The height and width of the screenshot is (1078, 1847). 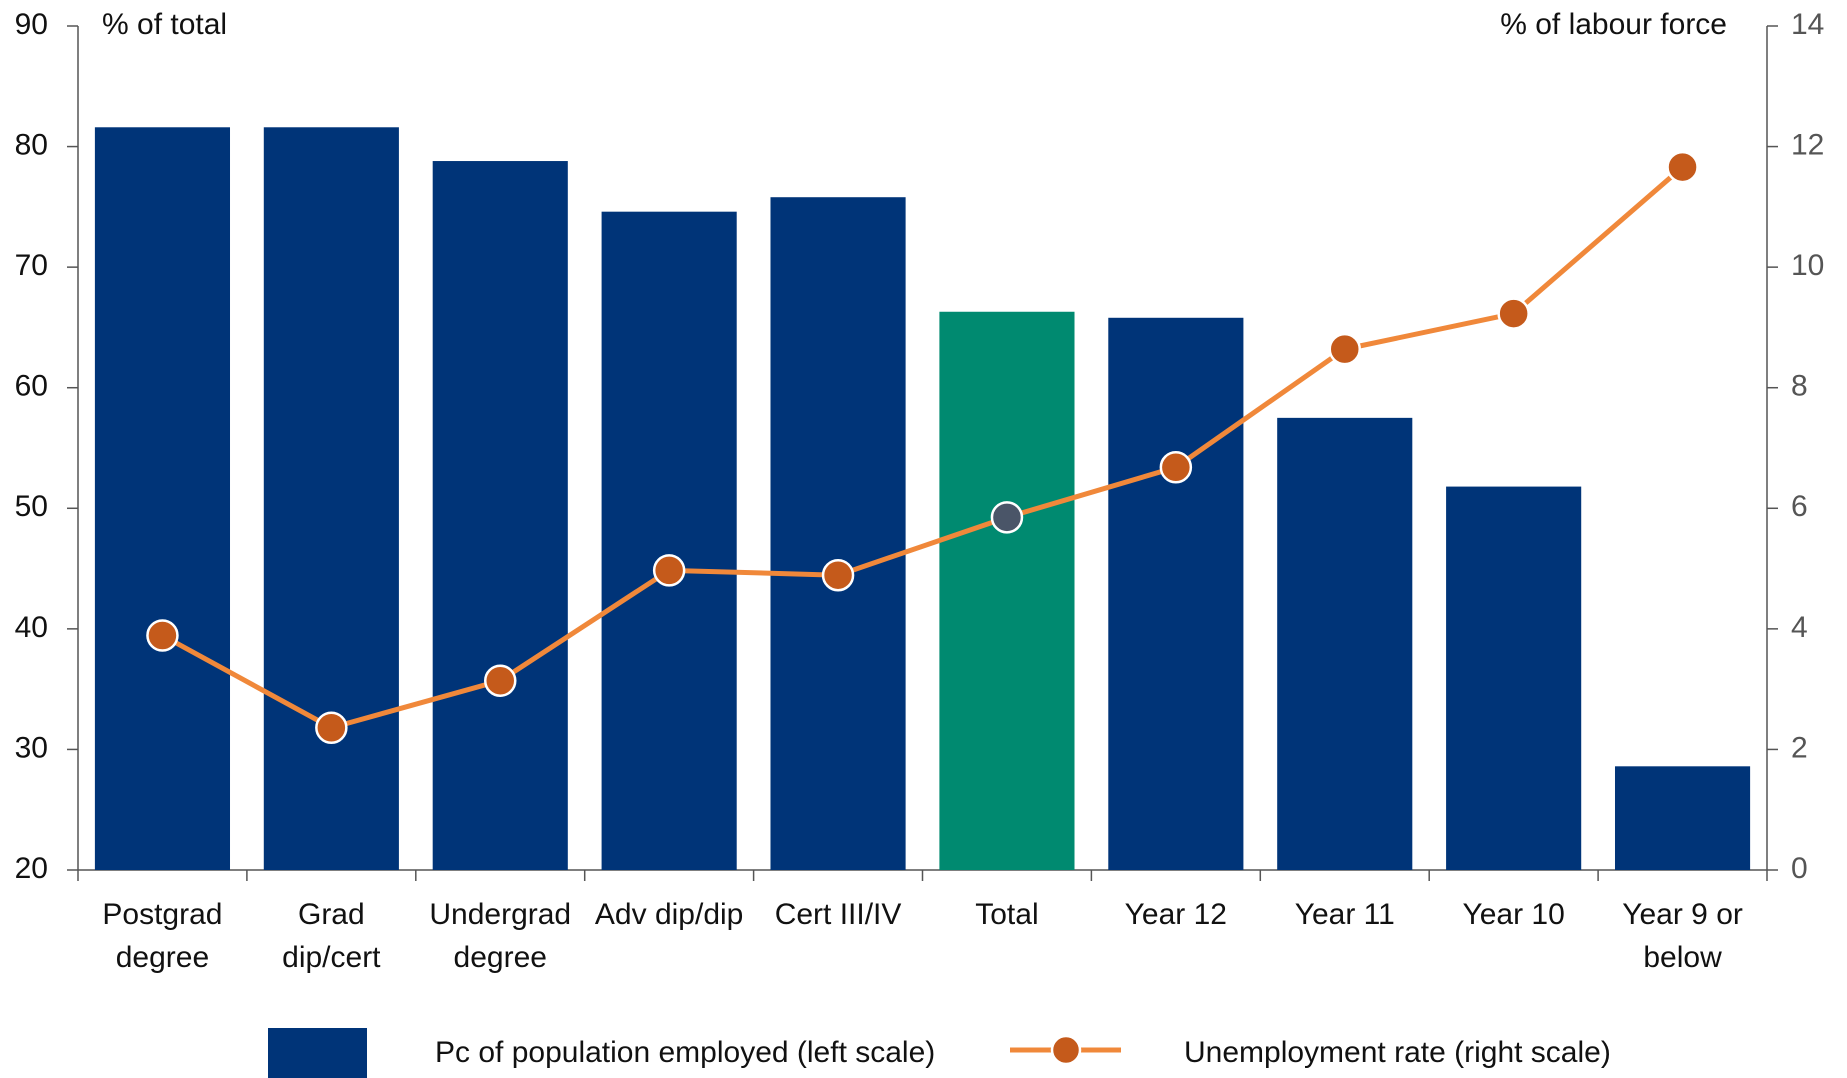 I want to click on y-axis-label: % of total, so click(x=164, y=24).